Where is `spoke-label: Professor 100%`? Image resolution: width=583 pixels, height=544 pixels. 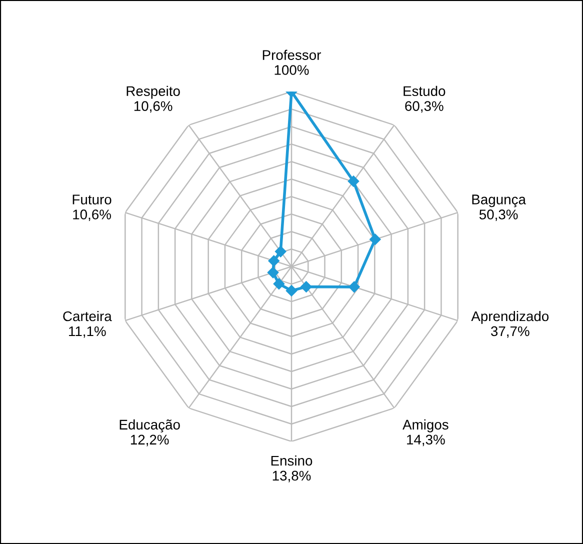 spoke-label: Professor 100% is located at coordinates (291, 62).